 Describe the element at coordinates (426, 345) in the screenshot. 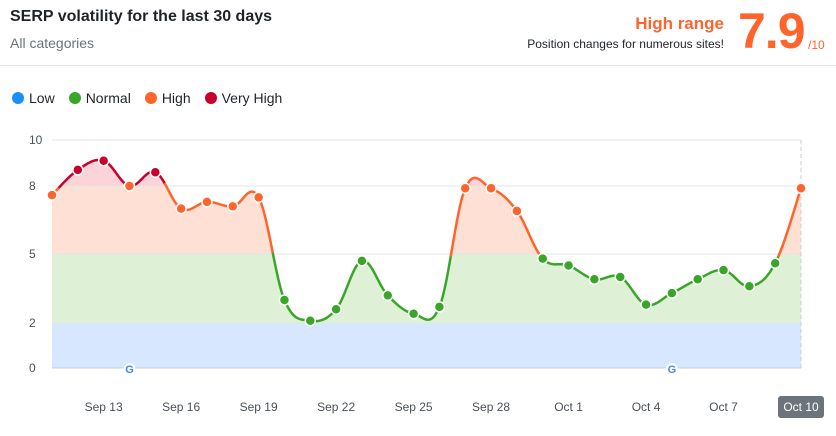

I see `band-low` at that location.